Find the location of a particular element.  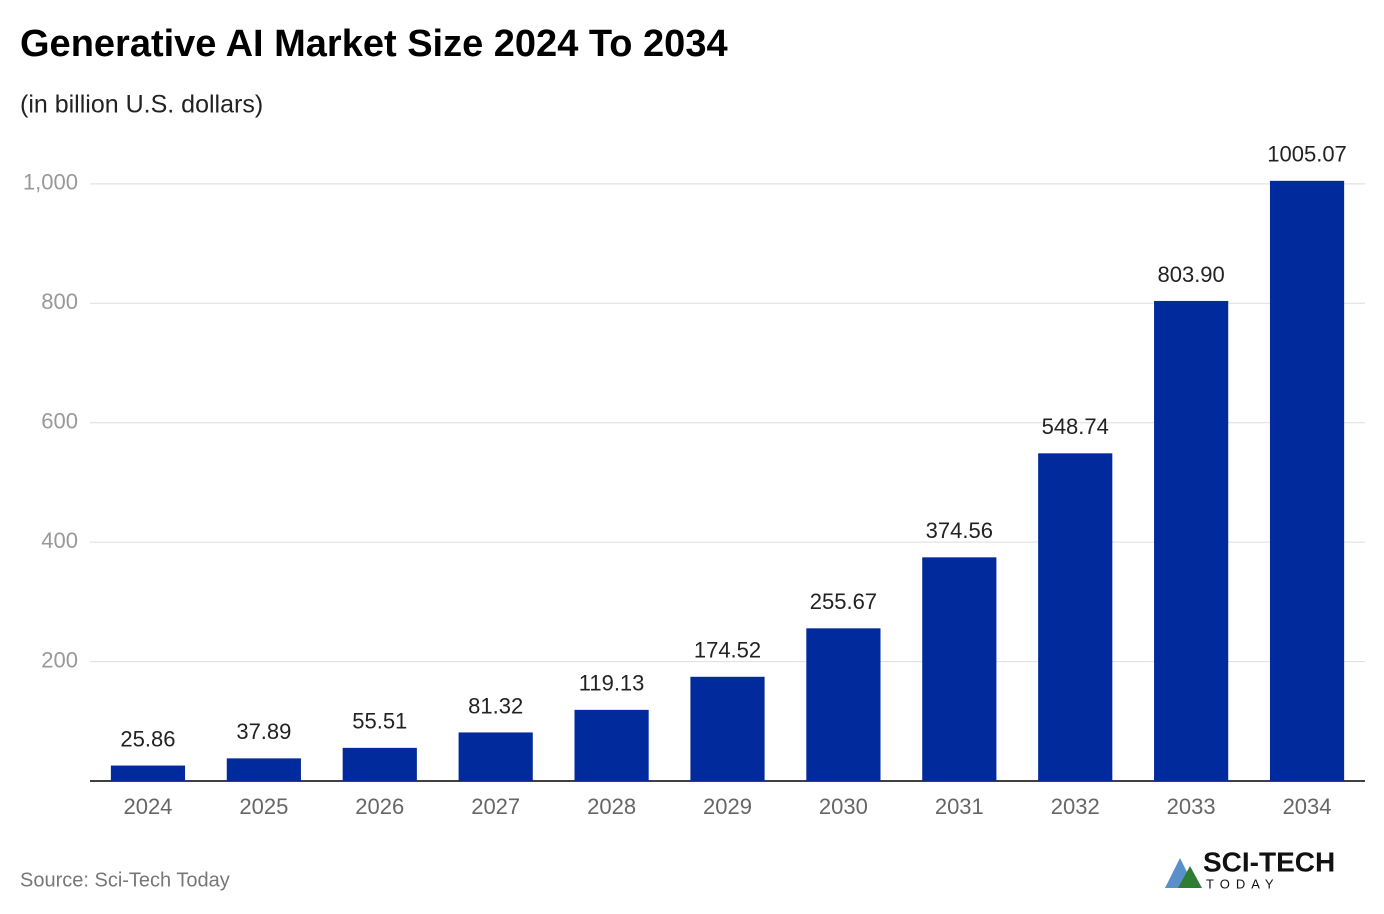

value-label: 374.56 is located at coordinates (959, 530).